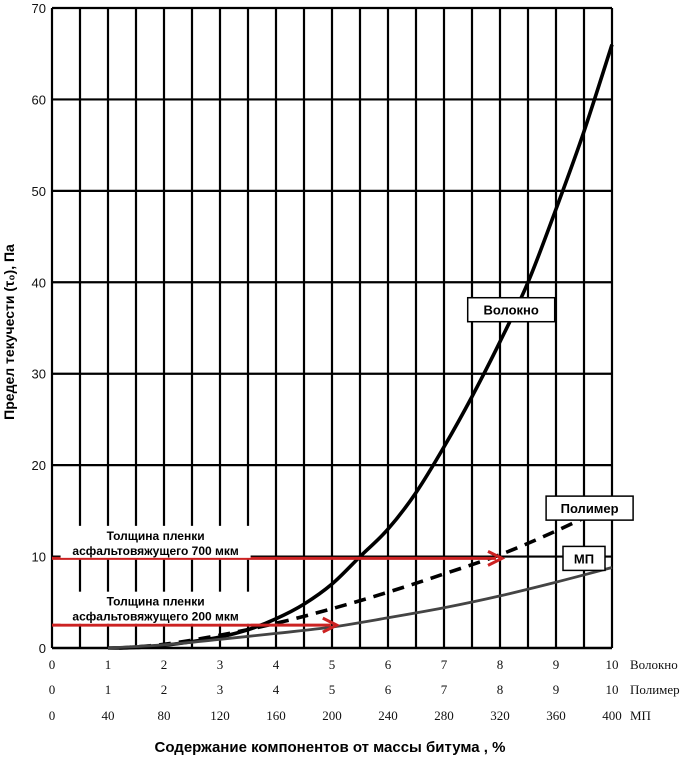  What do you see at coordinates (39, 99) in the screenshot?
I see `y-tick-label: 60` at bounding box center [39, 99].